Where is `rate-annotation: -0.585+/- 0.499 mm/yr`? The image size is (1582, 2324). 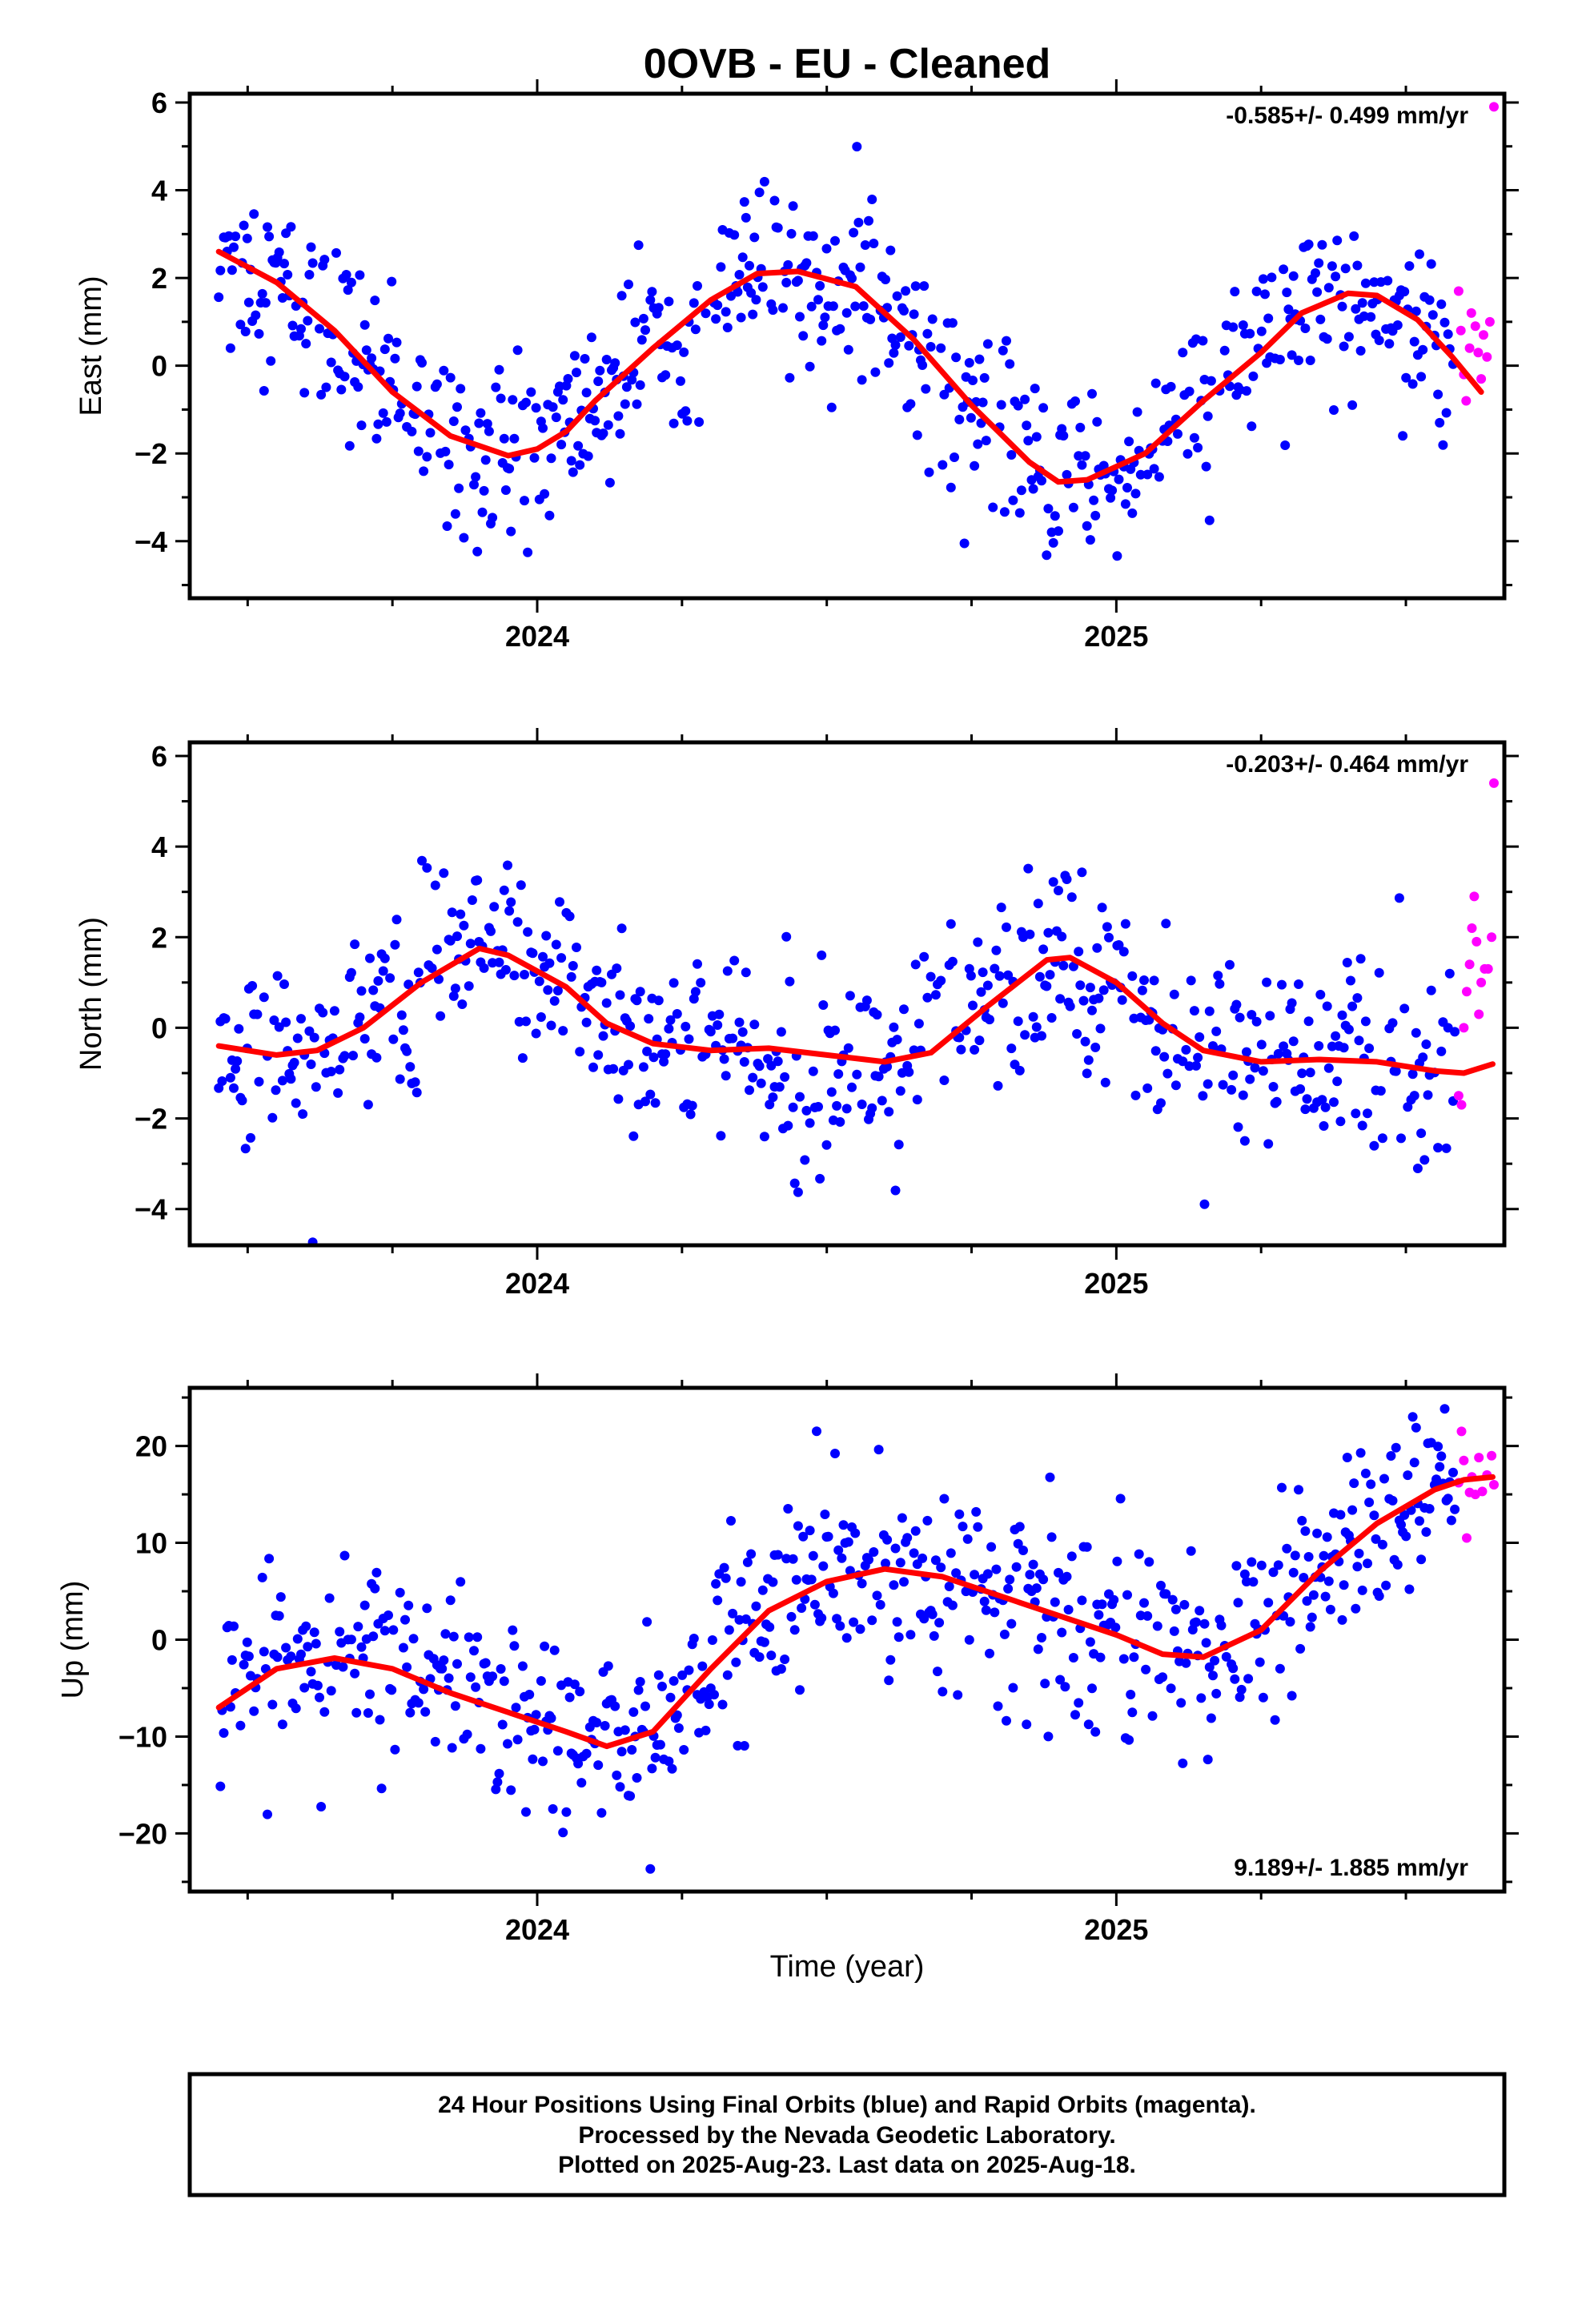 rate-annotation: -0.585+/- 0.499 mm/yr is located at coordinates (1347, 116).